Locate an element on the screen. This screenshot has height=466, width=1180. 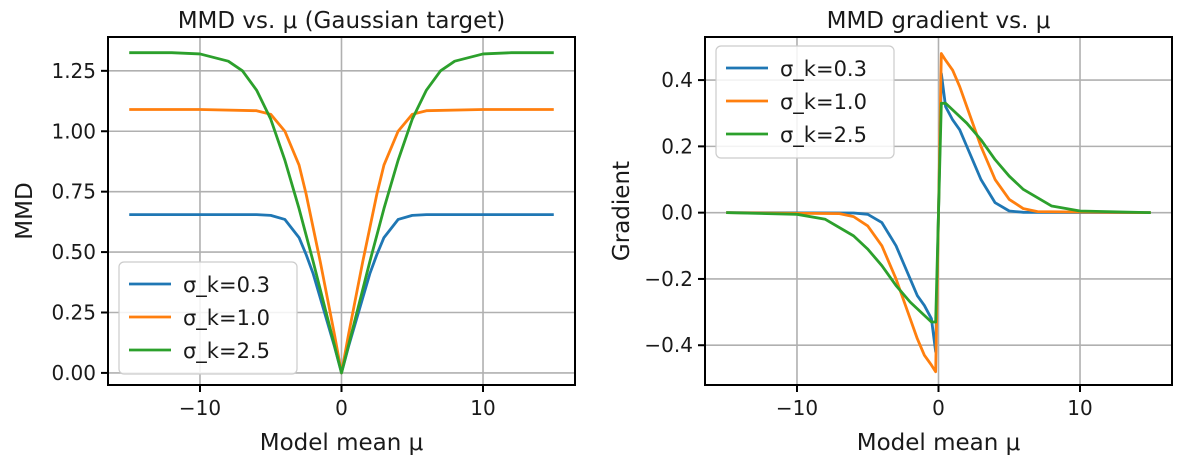
y-tick-label: 0.75 is located at coordinates (73, 192).